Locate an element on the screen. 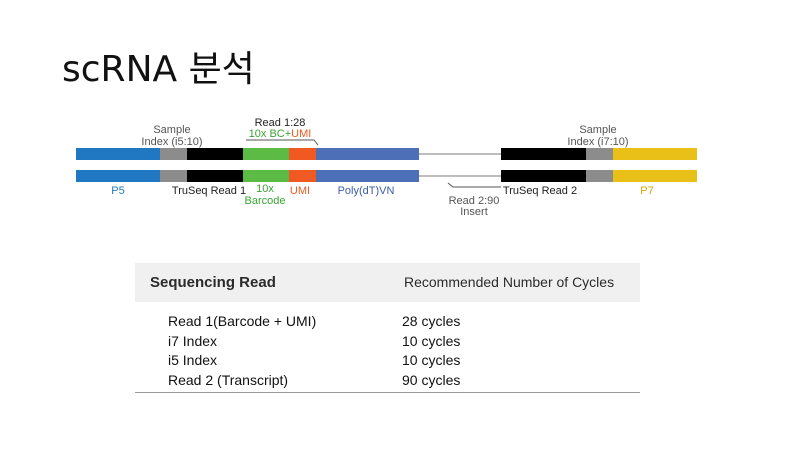 This screenshot has width=800, height=450. table-row: Read 1(Barcode + UMI) 28 cycles is located at coordinates (387, 323).